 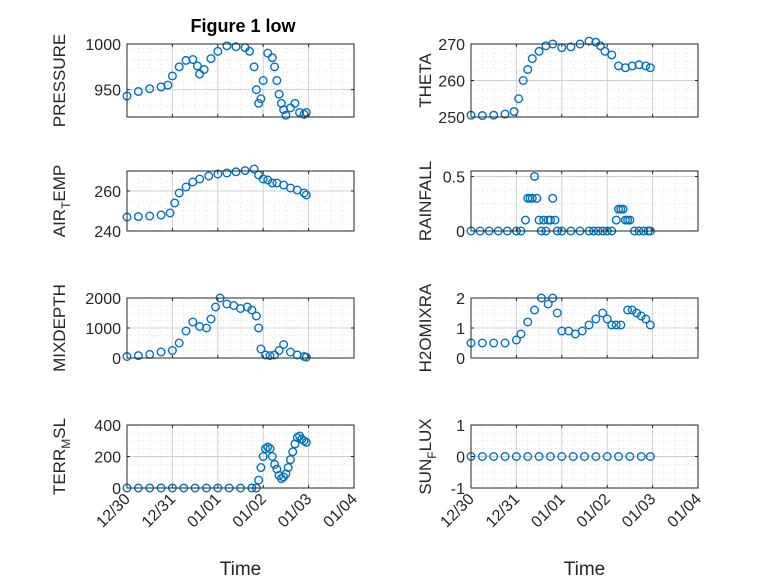 I want to click on subplot-rainfall: 0 0.5 RAINFALL, so click(x=557, y=201).